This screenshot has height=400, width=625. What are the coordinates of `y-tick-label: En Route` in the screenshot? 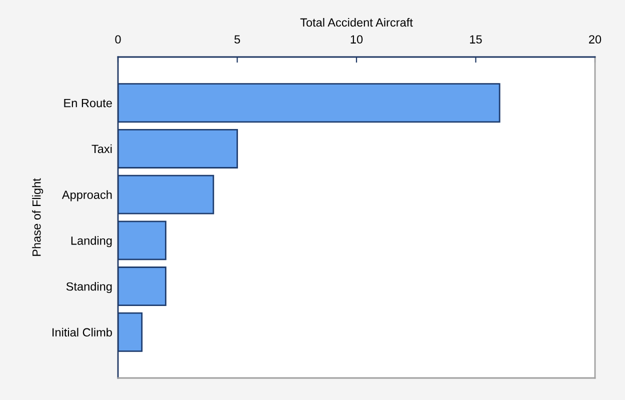 It's located at (88, 103).